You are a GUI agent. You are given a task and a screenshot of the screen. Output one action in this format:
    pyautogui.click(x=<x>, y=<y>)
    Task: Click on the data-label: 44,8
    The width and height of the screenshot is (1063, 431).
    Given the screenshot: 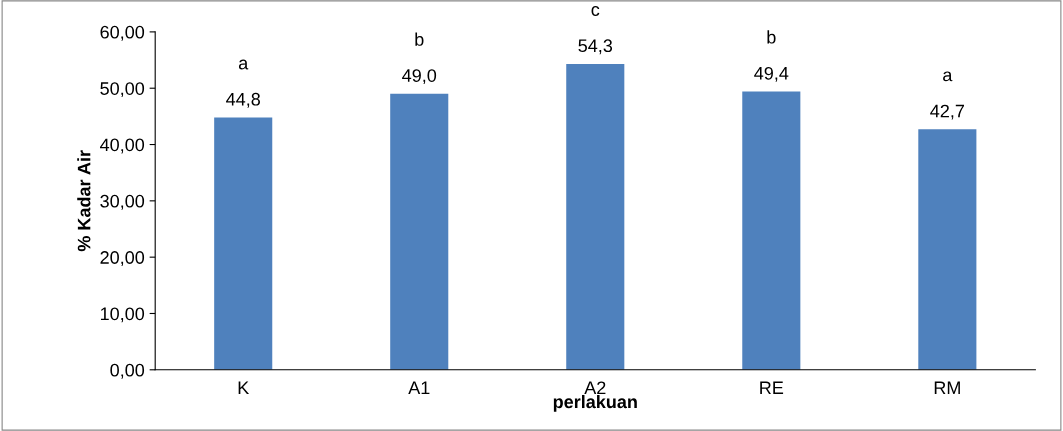 What is the action you would take?
    pyautogui.click(x=243, y=100)
    